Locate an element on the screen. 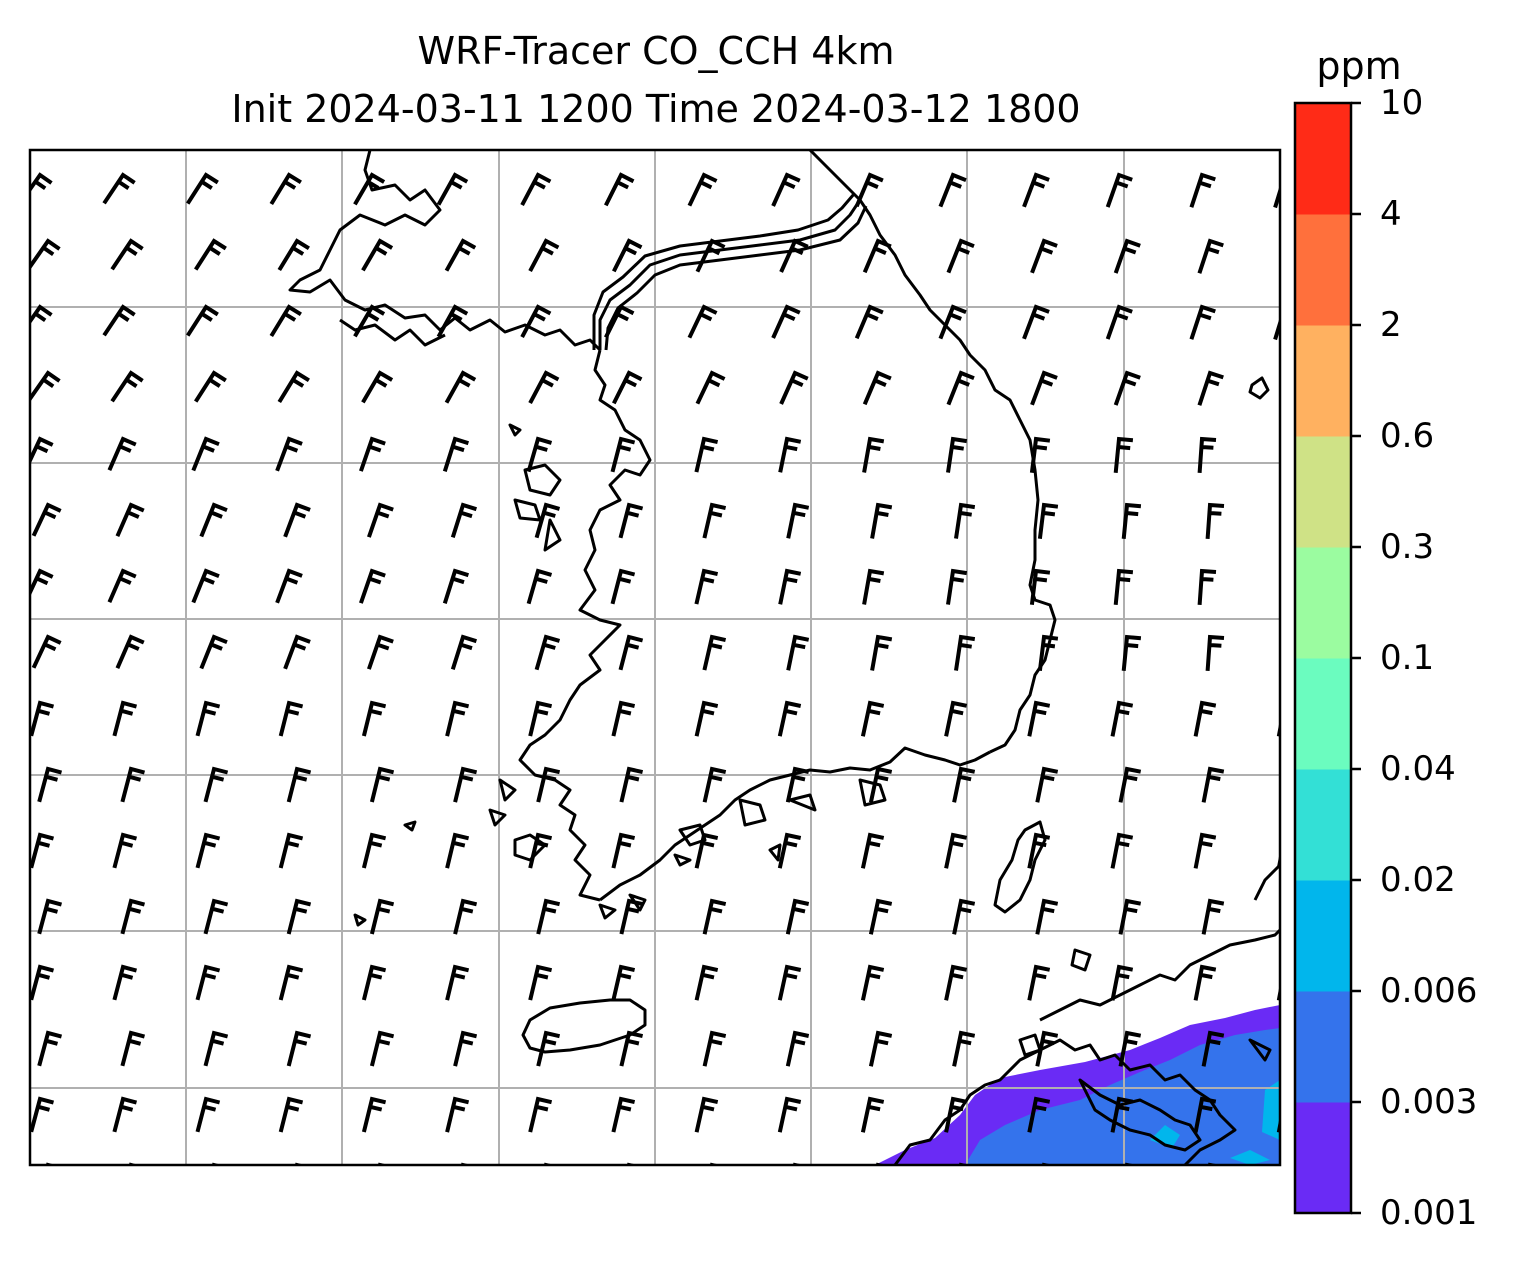 The width and height of the screenshot is (1528, 1267). coastline-korea-west is located at coordinates (585, 625).